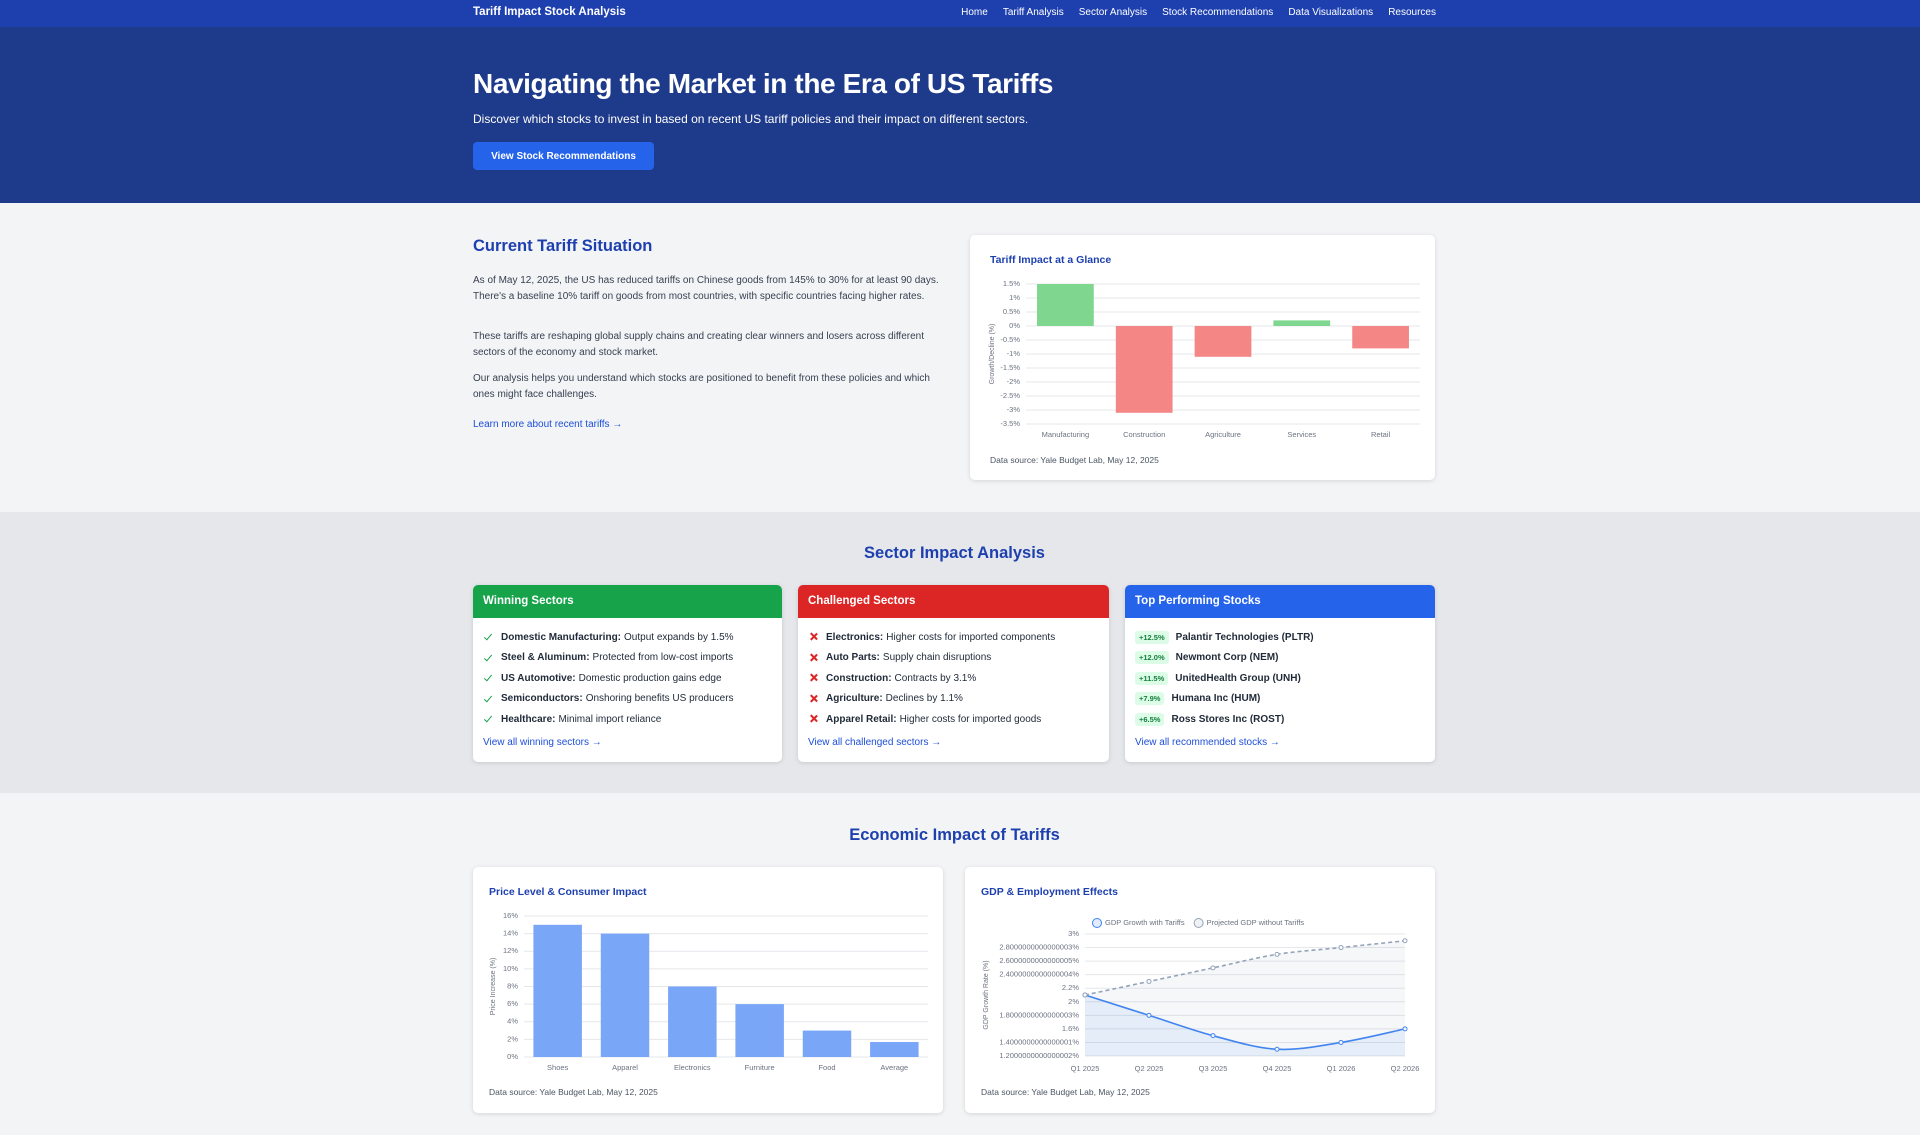 The image size is (1920, 1135). Describe the element at coordinates (924, 699) in the screenshot. I see `item-text: Declines by 1.1%` at that location.